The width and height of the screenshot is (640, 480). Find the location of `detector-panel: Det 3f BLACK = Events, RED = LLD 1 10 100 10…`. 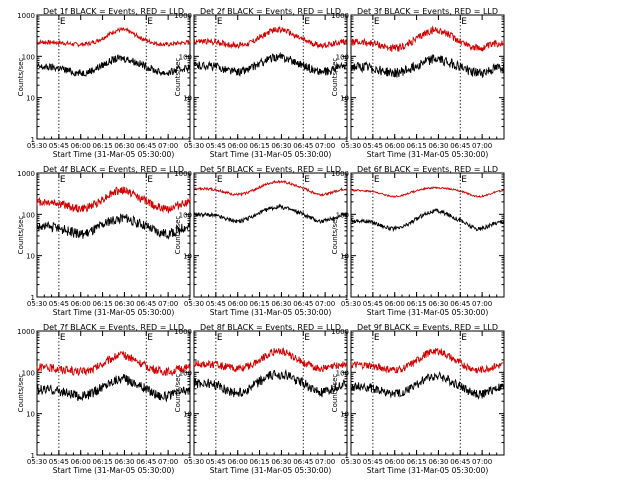

detector-panel: Det 3f BLACK = Events, RED = LLD 1 10 100 10… is located at coordinates (418, 83).